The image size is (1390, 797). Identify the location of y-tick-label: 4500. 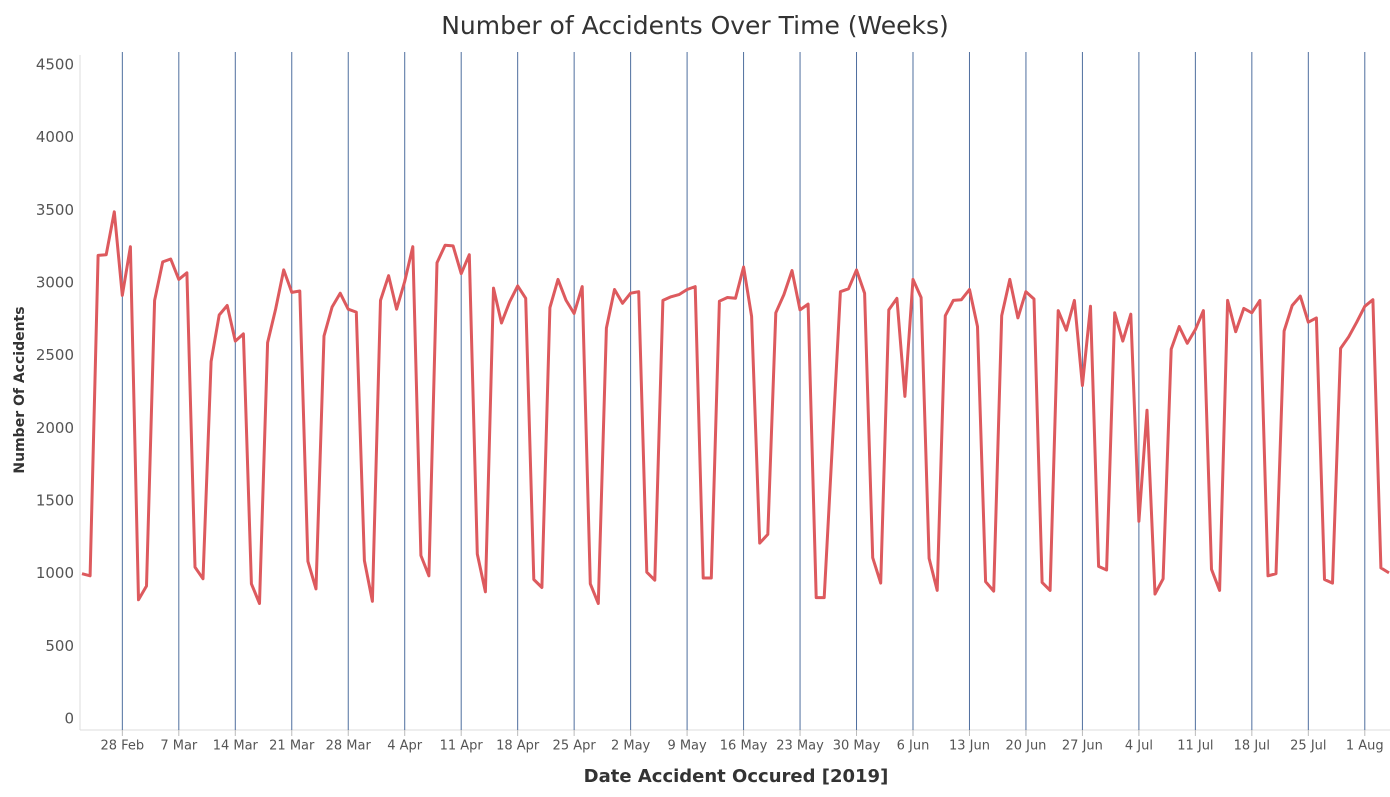
(55, 65).